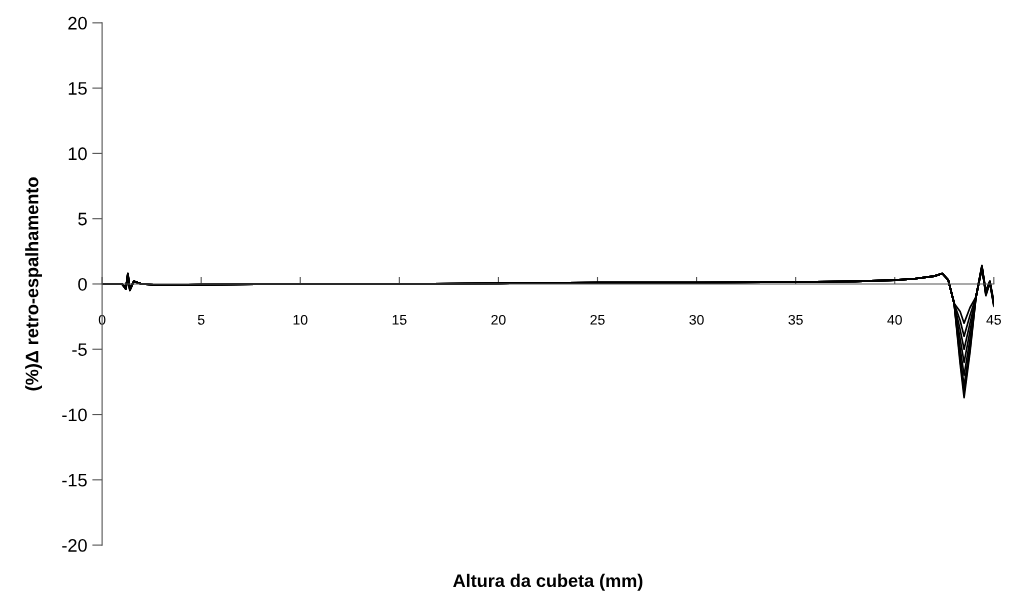 This screenshot has width=1011, height=601. I want to click on x-tick-label: 10, so click(300, 319).